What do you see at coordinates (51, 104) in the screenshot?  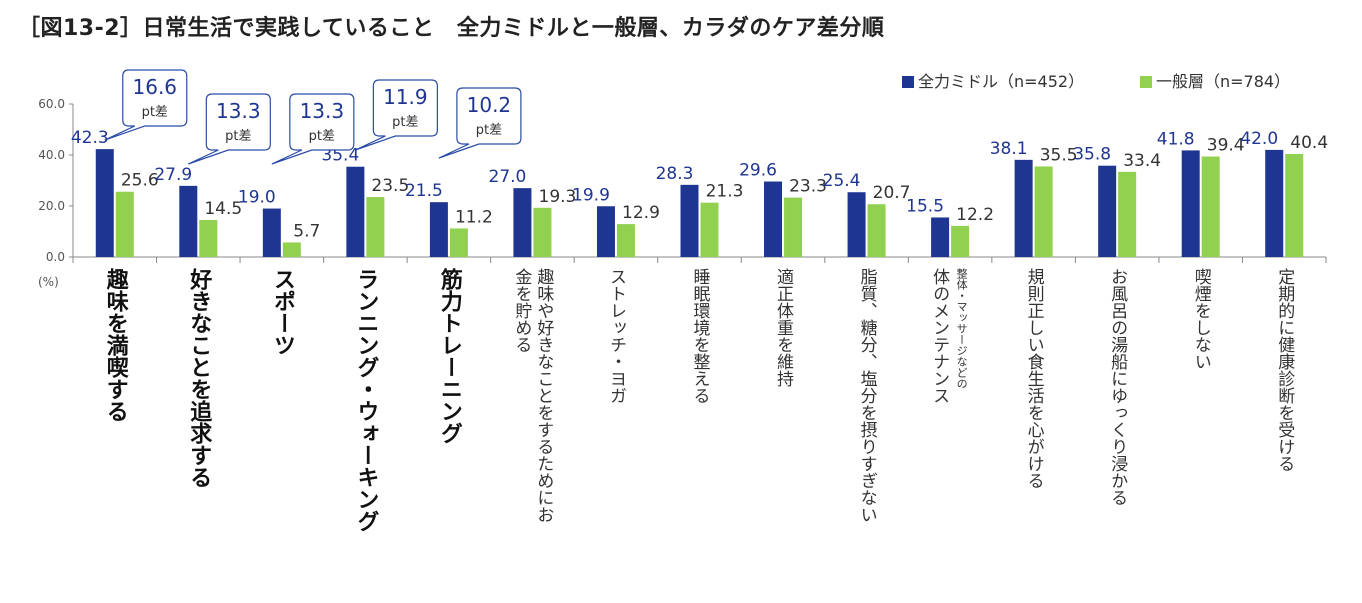 I see `y-tick-label: 60.0` at bounding box center [51, 104].